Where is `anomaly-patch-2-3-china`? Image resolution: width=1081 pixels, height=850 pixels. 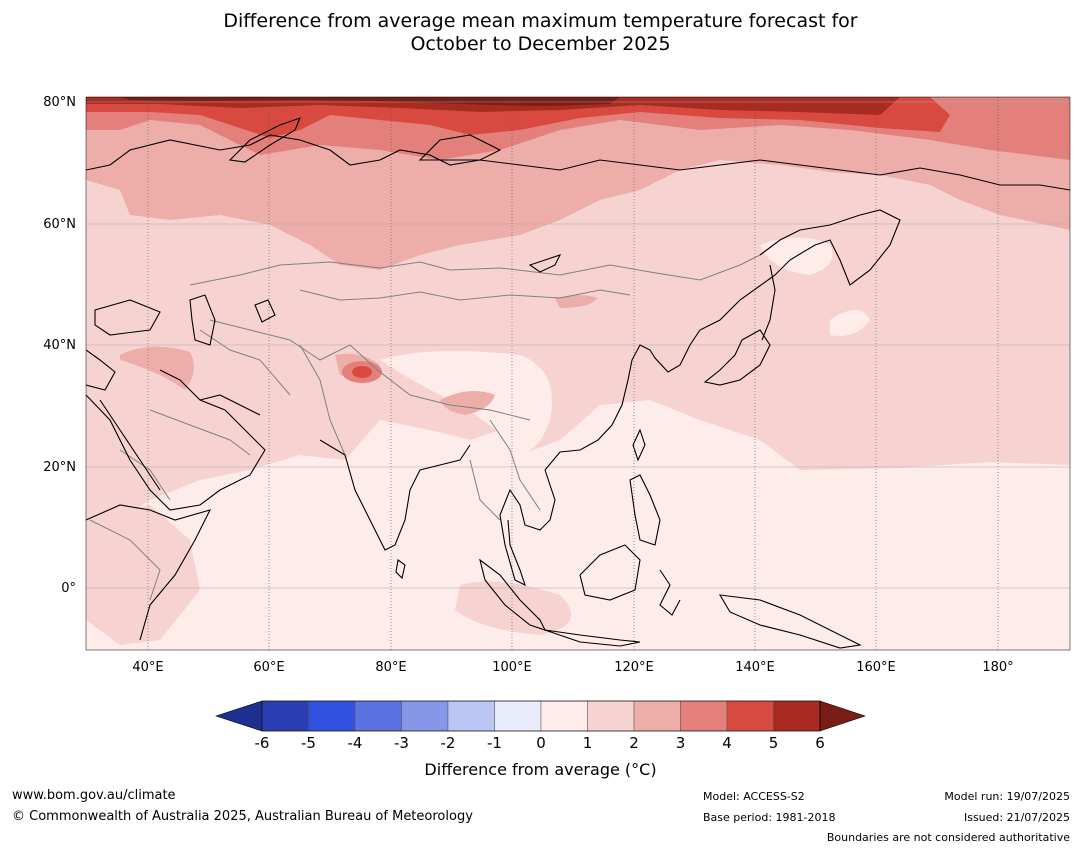 anomaly-patch-2-3-china is located at coordinates (576, 301).